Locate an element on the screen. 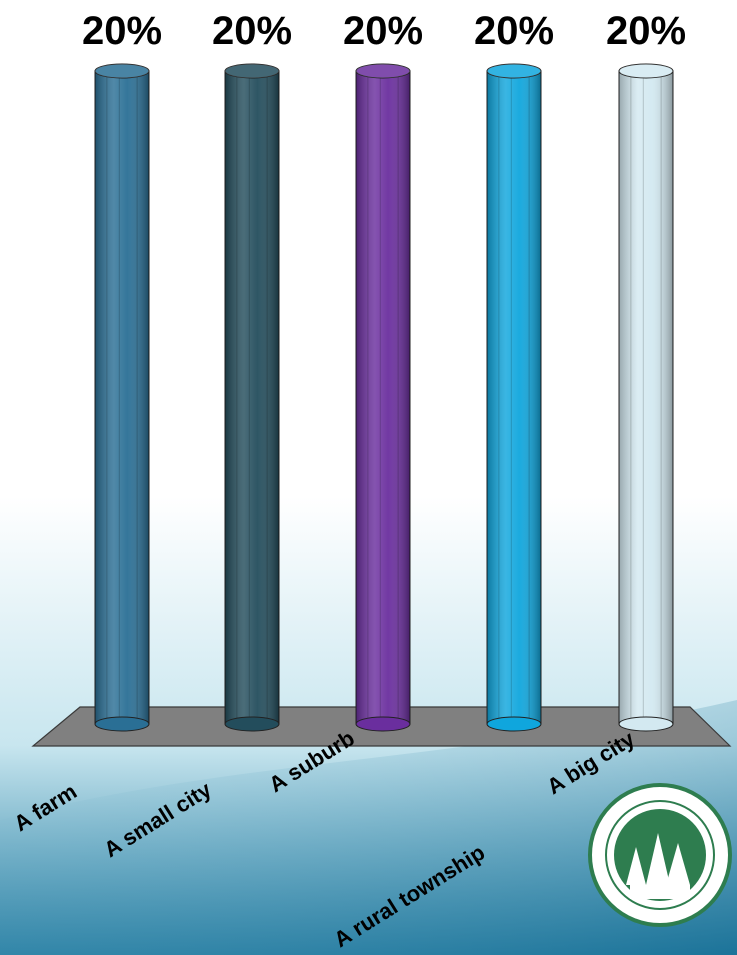  minnesota-seal-logo is located at coordinates (660, 855).